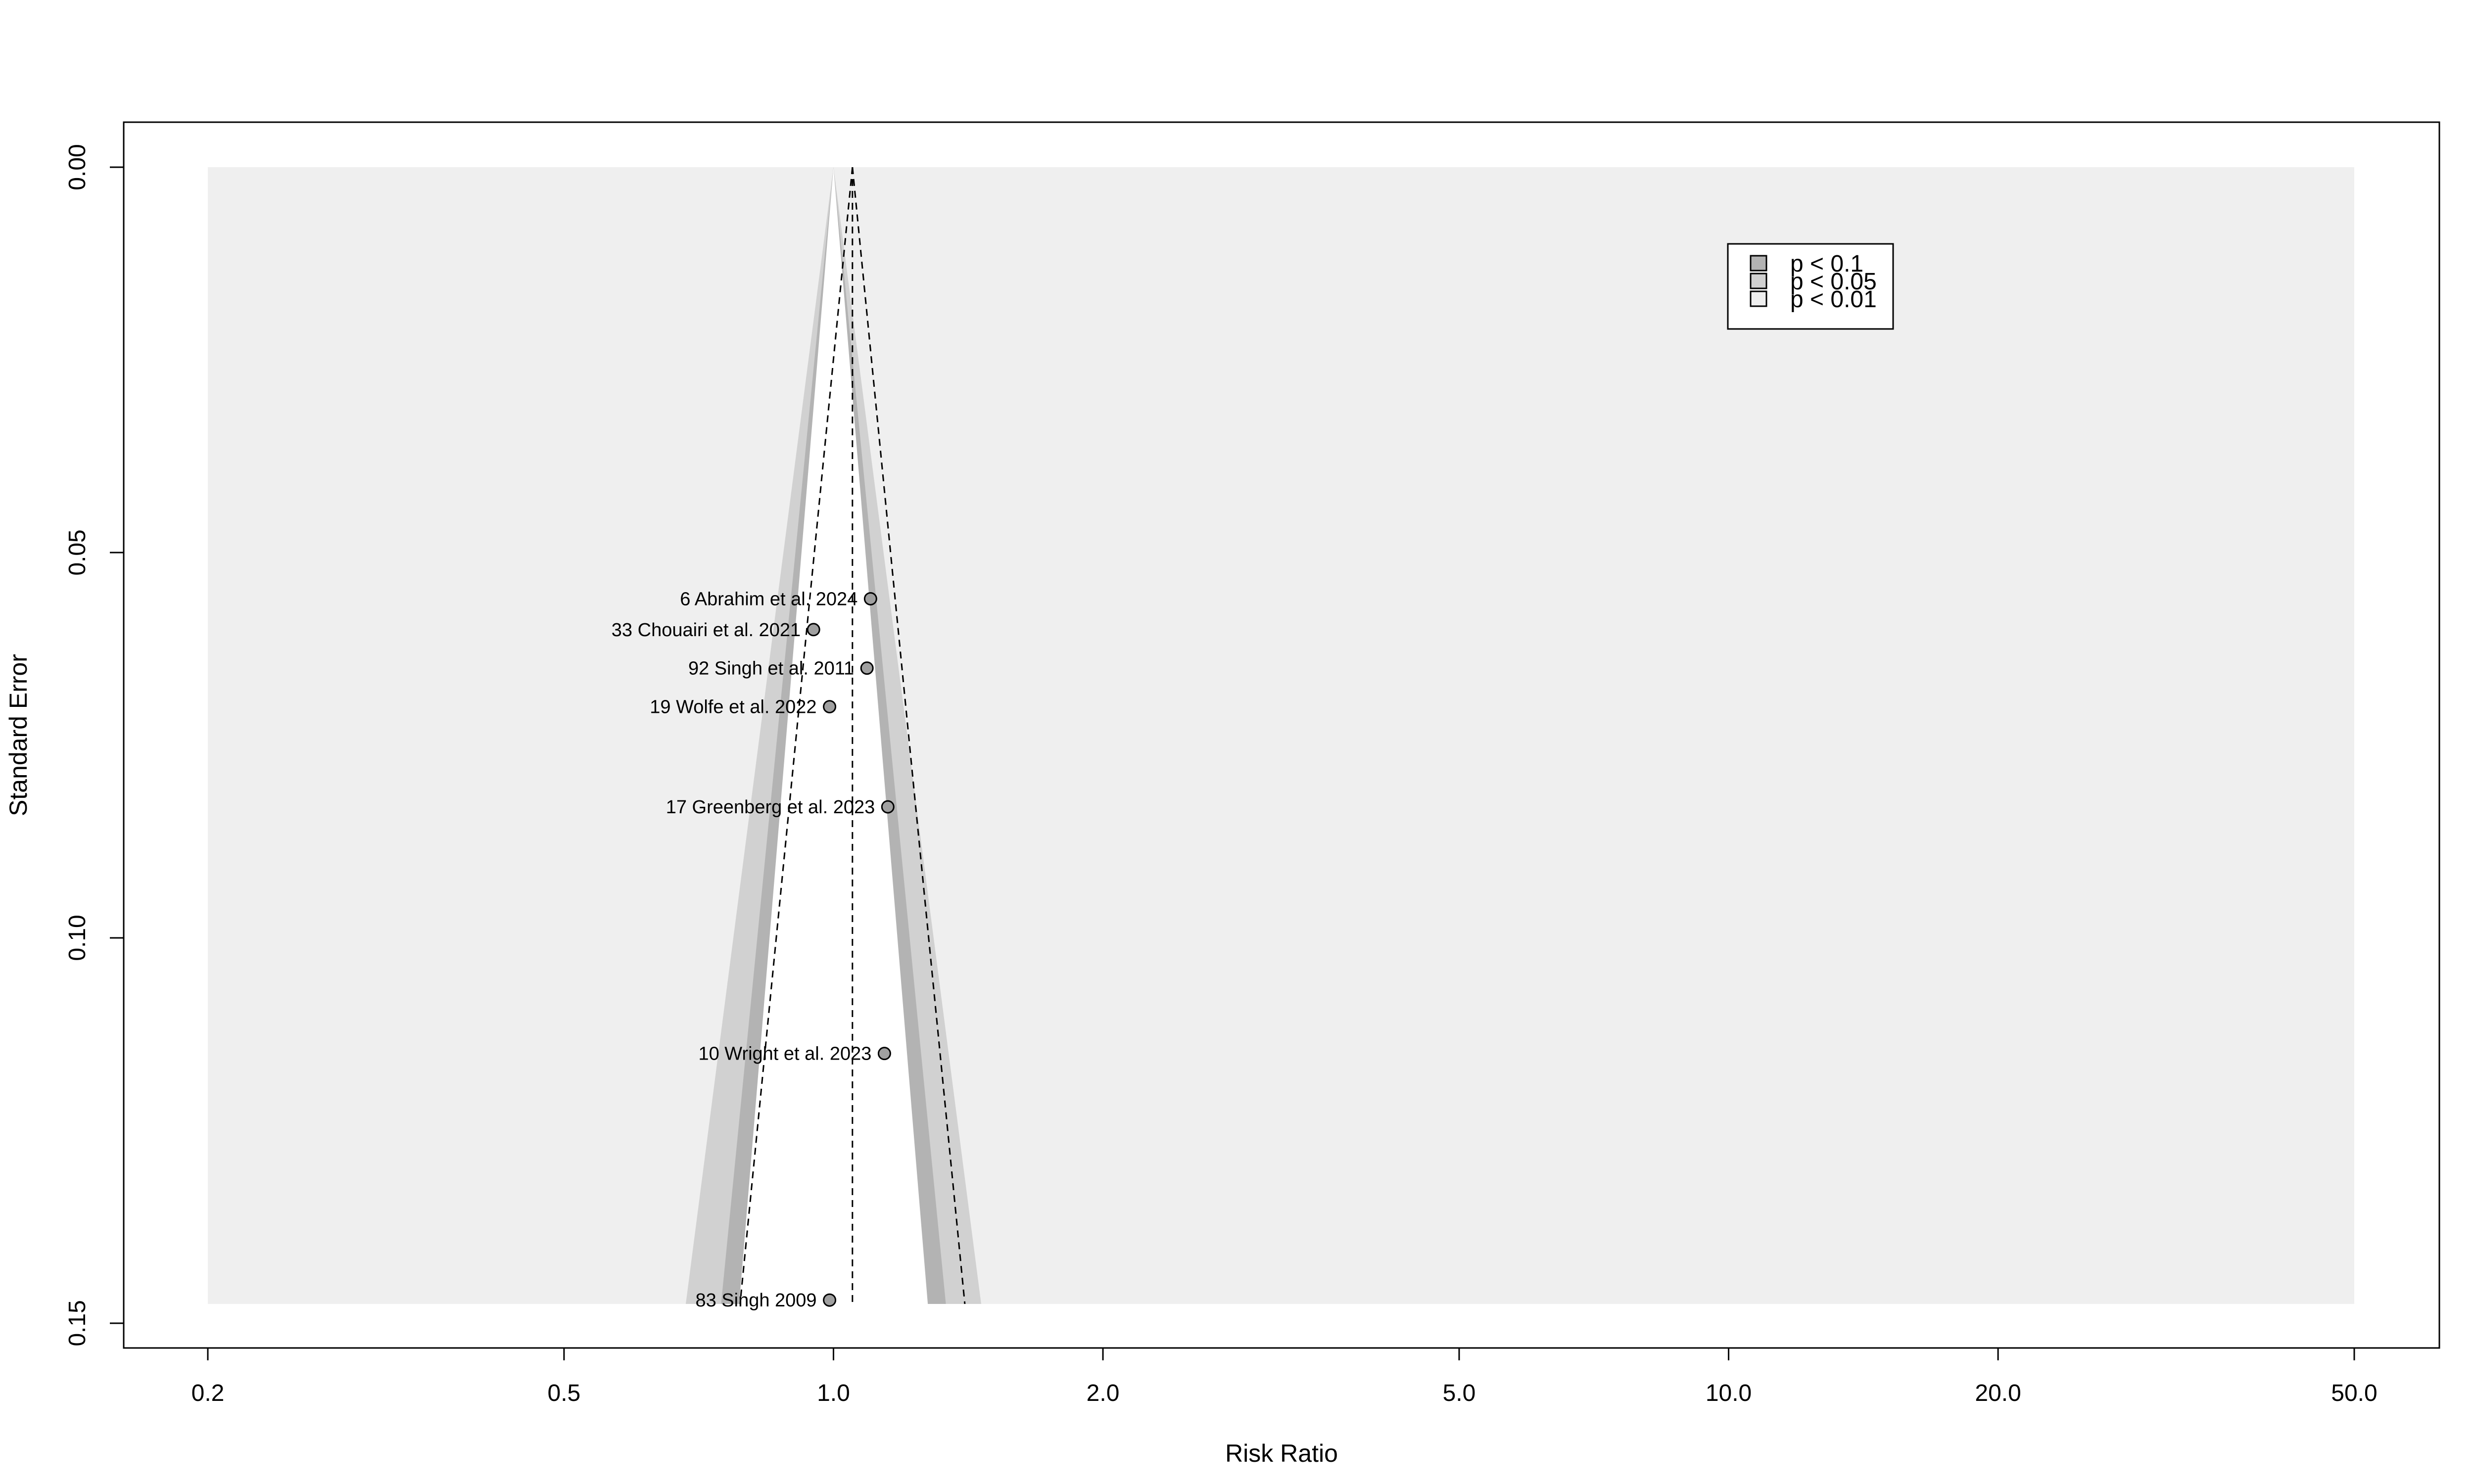 The width and height of the screenshot is (2474, 1484). What do you see at coordinates (77, 938) in the screenshot?
I see `y-tick-label: 0.10` at bounding box center [77, 938].